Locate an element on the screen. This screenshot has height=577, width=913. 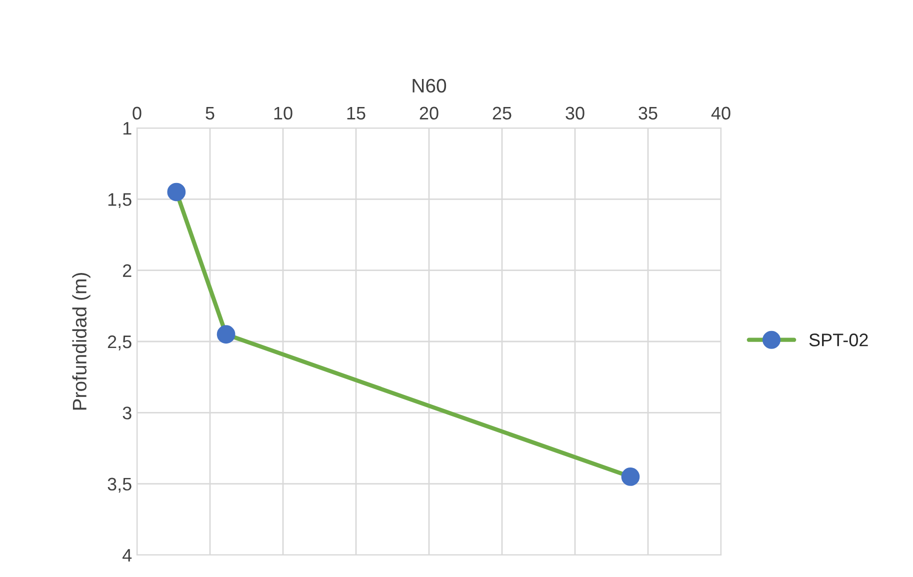
x-tick-label: 10 is located at coordinates (283, 113).